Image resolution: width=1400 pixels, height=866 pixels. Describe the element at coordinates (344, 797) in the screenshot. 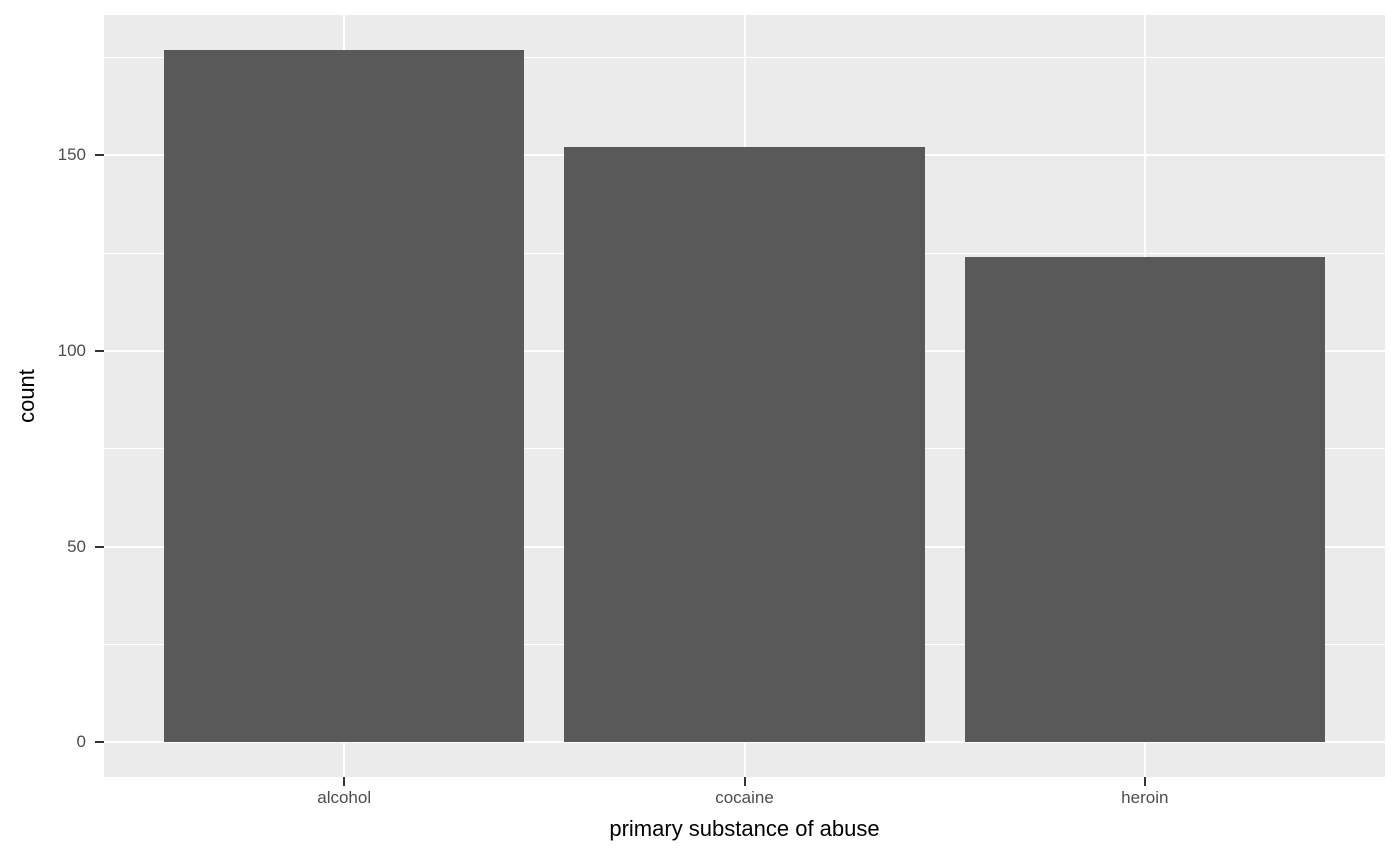

I see `x-tick-label-alcohol: alcohol` at that location.